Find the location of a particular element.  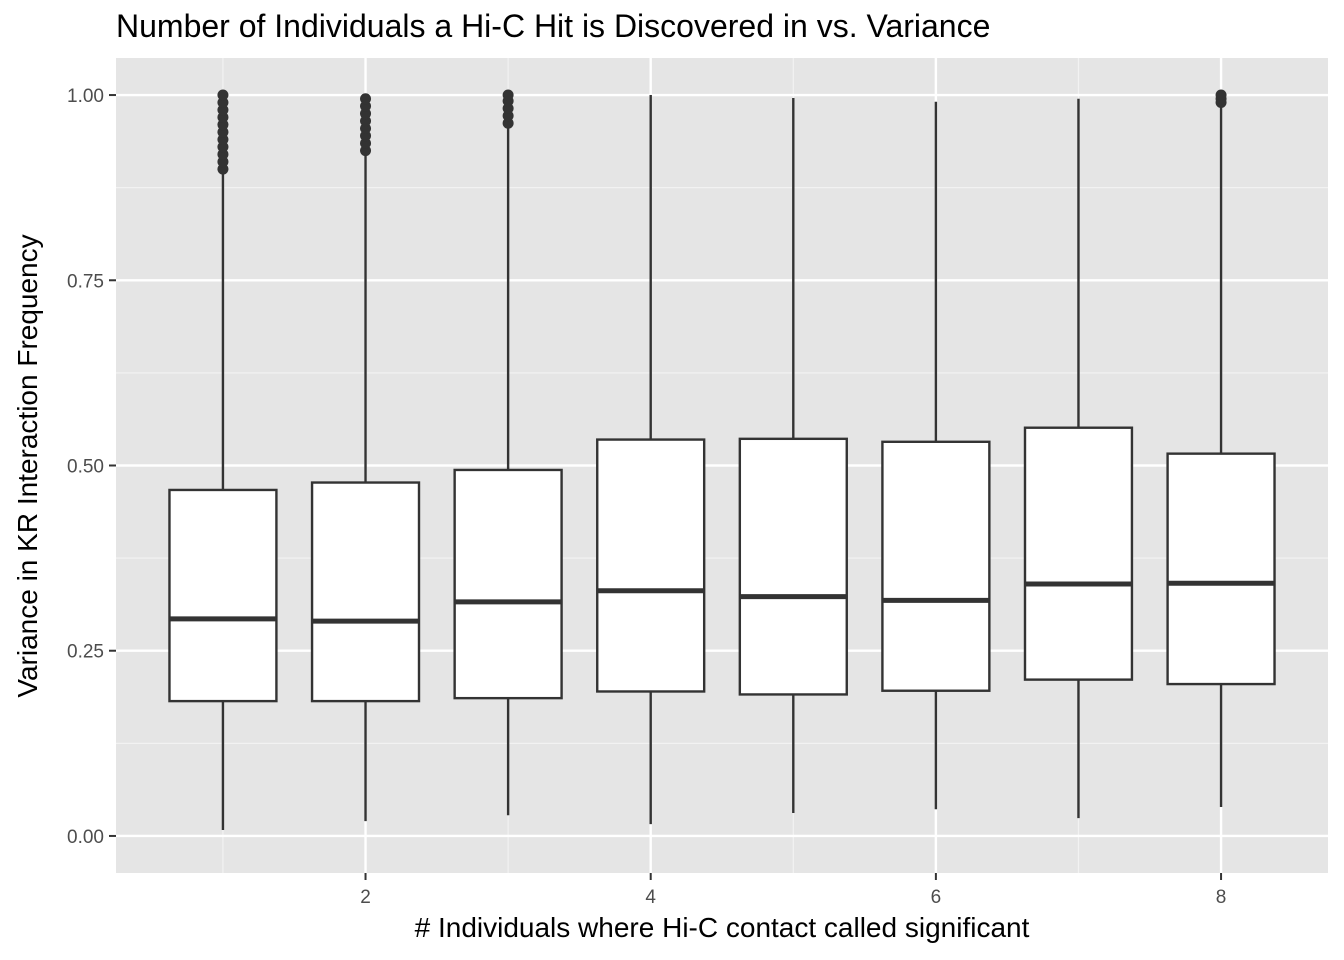

y-tick-label: 0.75 is located at coordinates (85, 281).